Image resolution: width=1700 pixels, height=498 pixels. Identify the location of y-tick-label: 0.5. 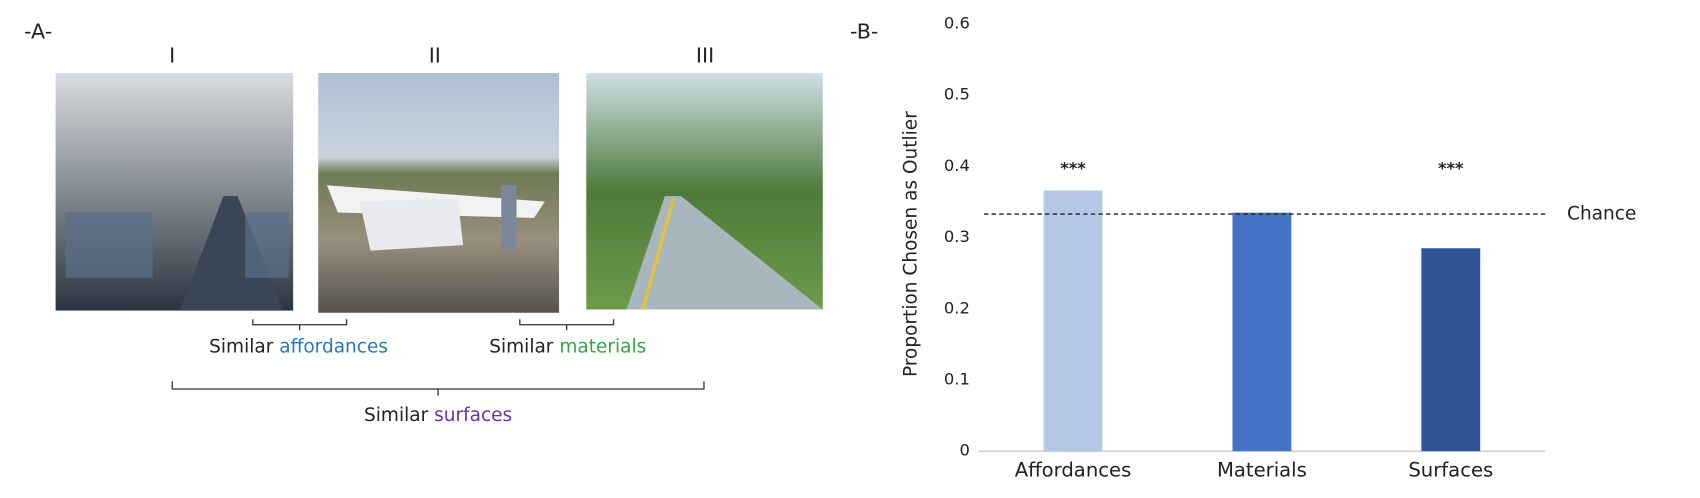
(957, 94).